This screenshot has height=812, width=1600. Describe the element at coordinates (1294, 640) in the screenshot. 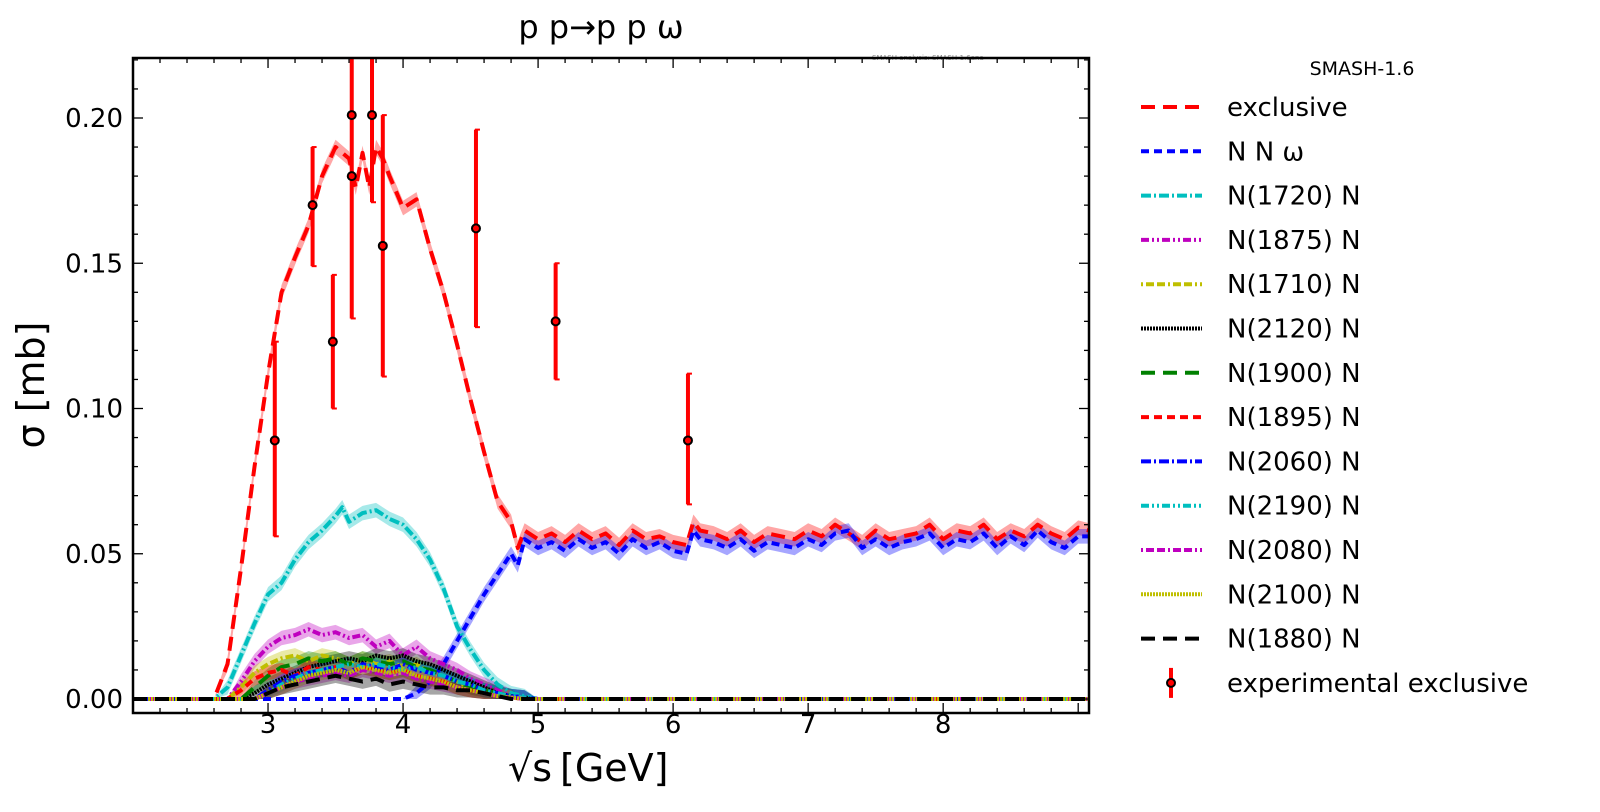

I see `legend-label: N(1880) N` at that location.